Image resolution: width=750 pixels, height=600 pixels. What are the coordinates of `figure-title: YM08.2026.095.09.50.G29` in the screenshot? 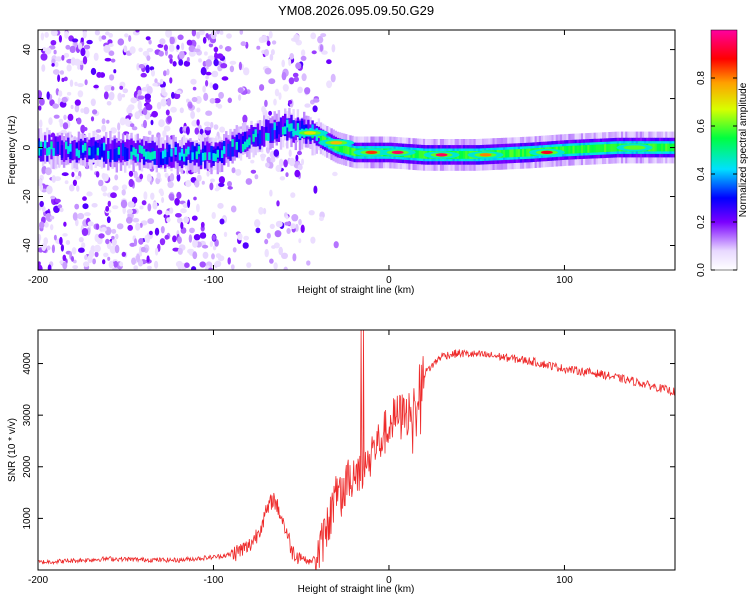 It's located at (356, 10).